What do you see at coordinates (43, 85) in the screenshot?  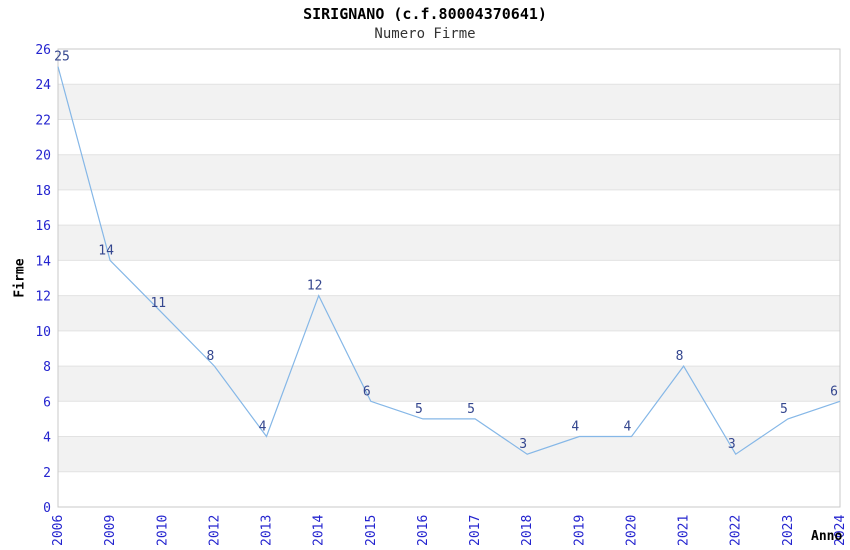 I see `y-tick-label: 24` at bounding box center [43, 85].